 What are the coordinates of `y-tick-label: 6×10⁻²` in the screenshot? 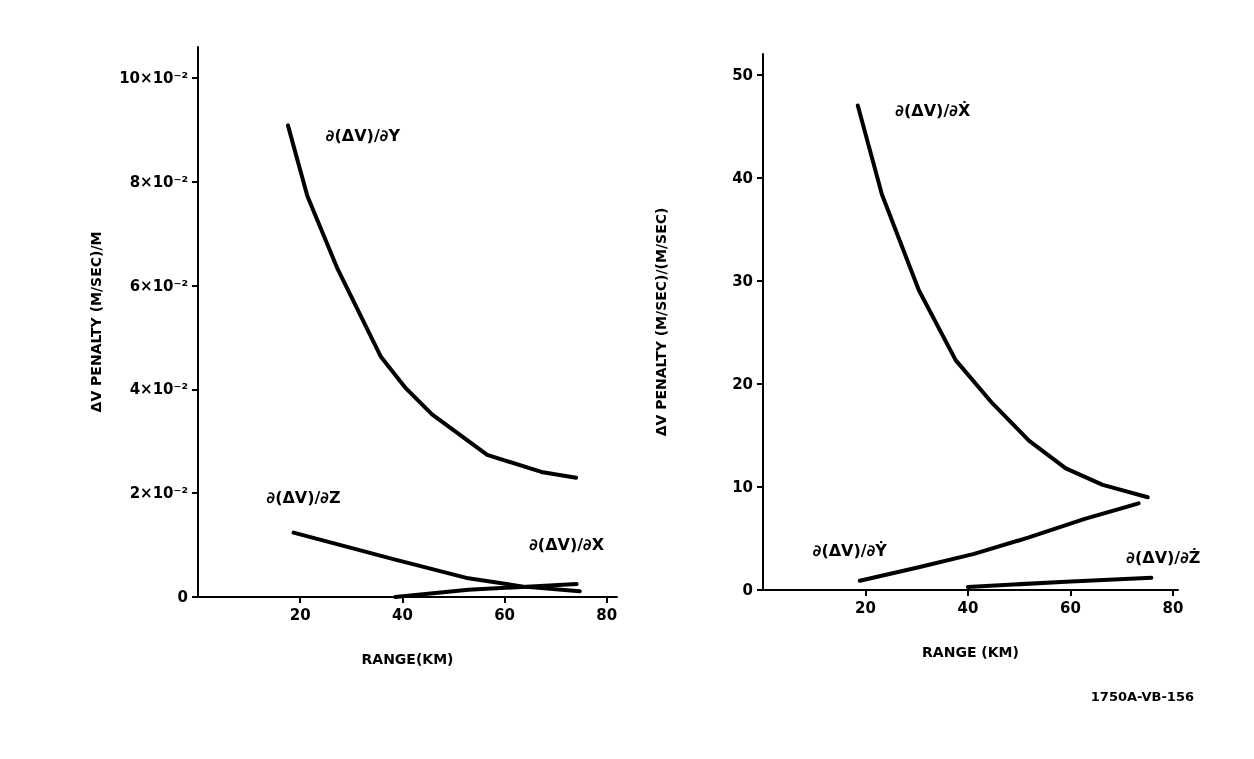 It's located at (158, 285).